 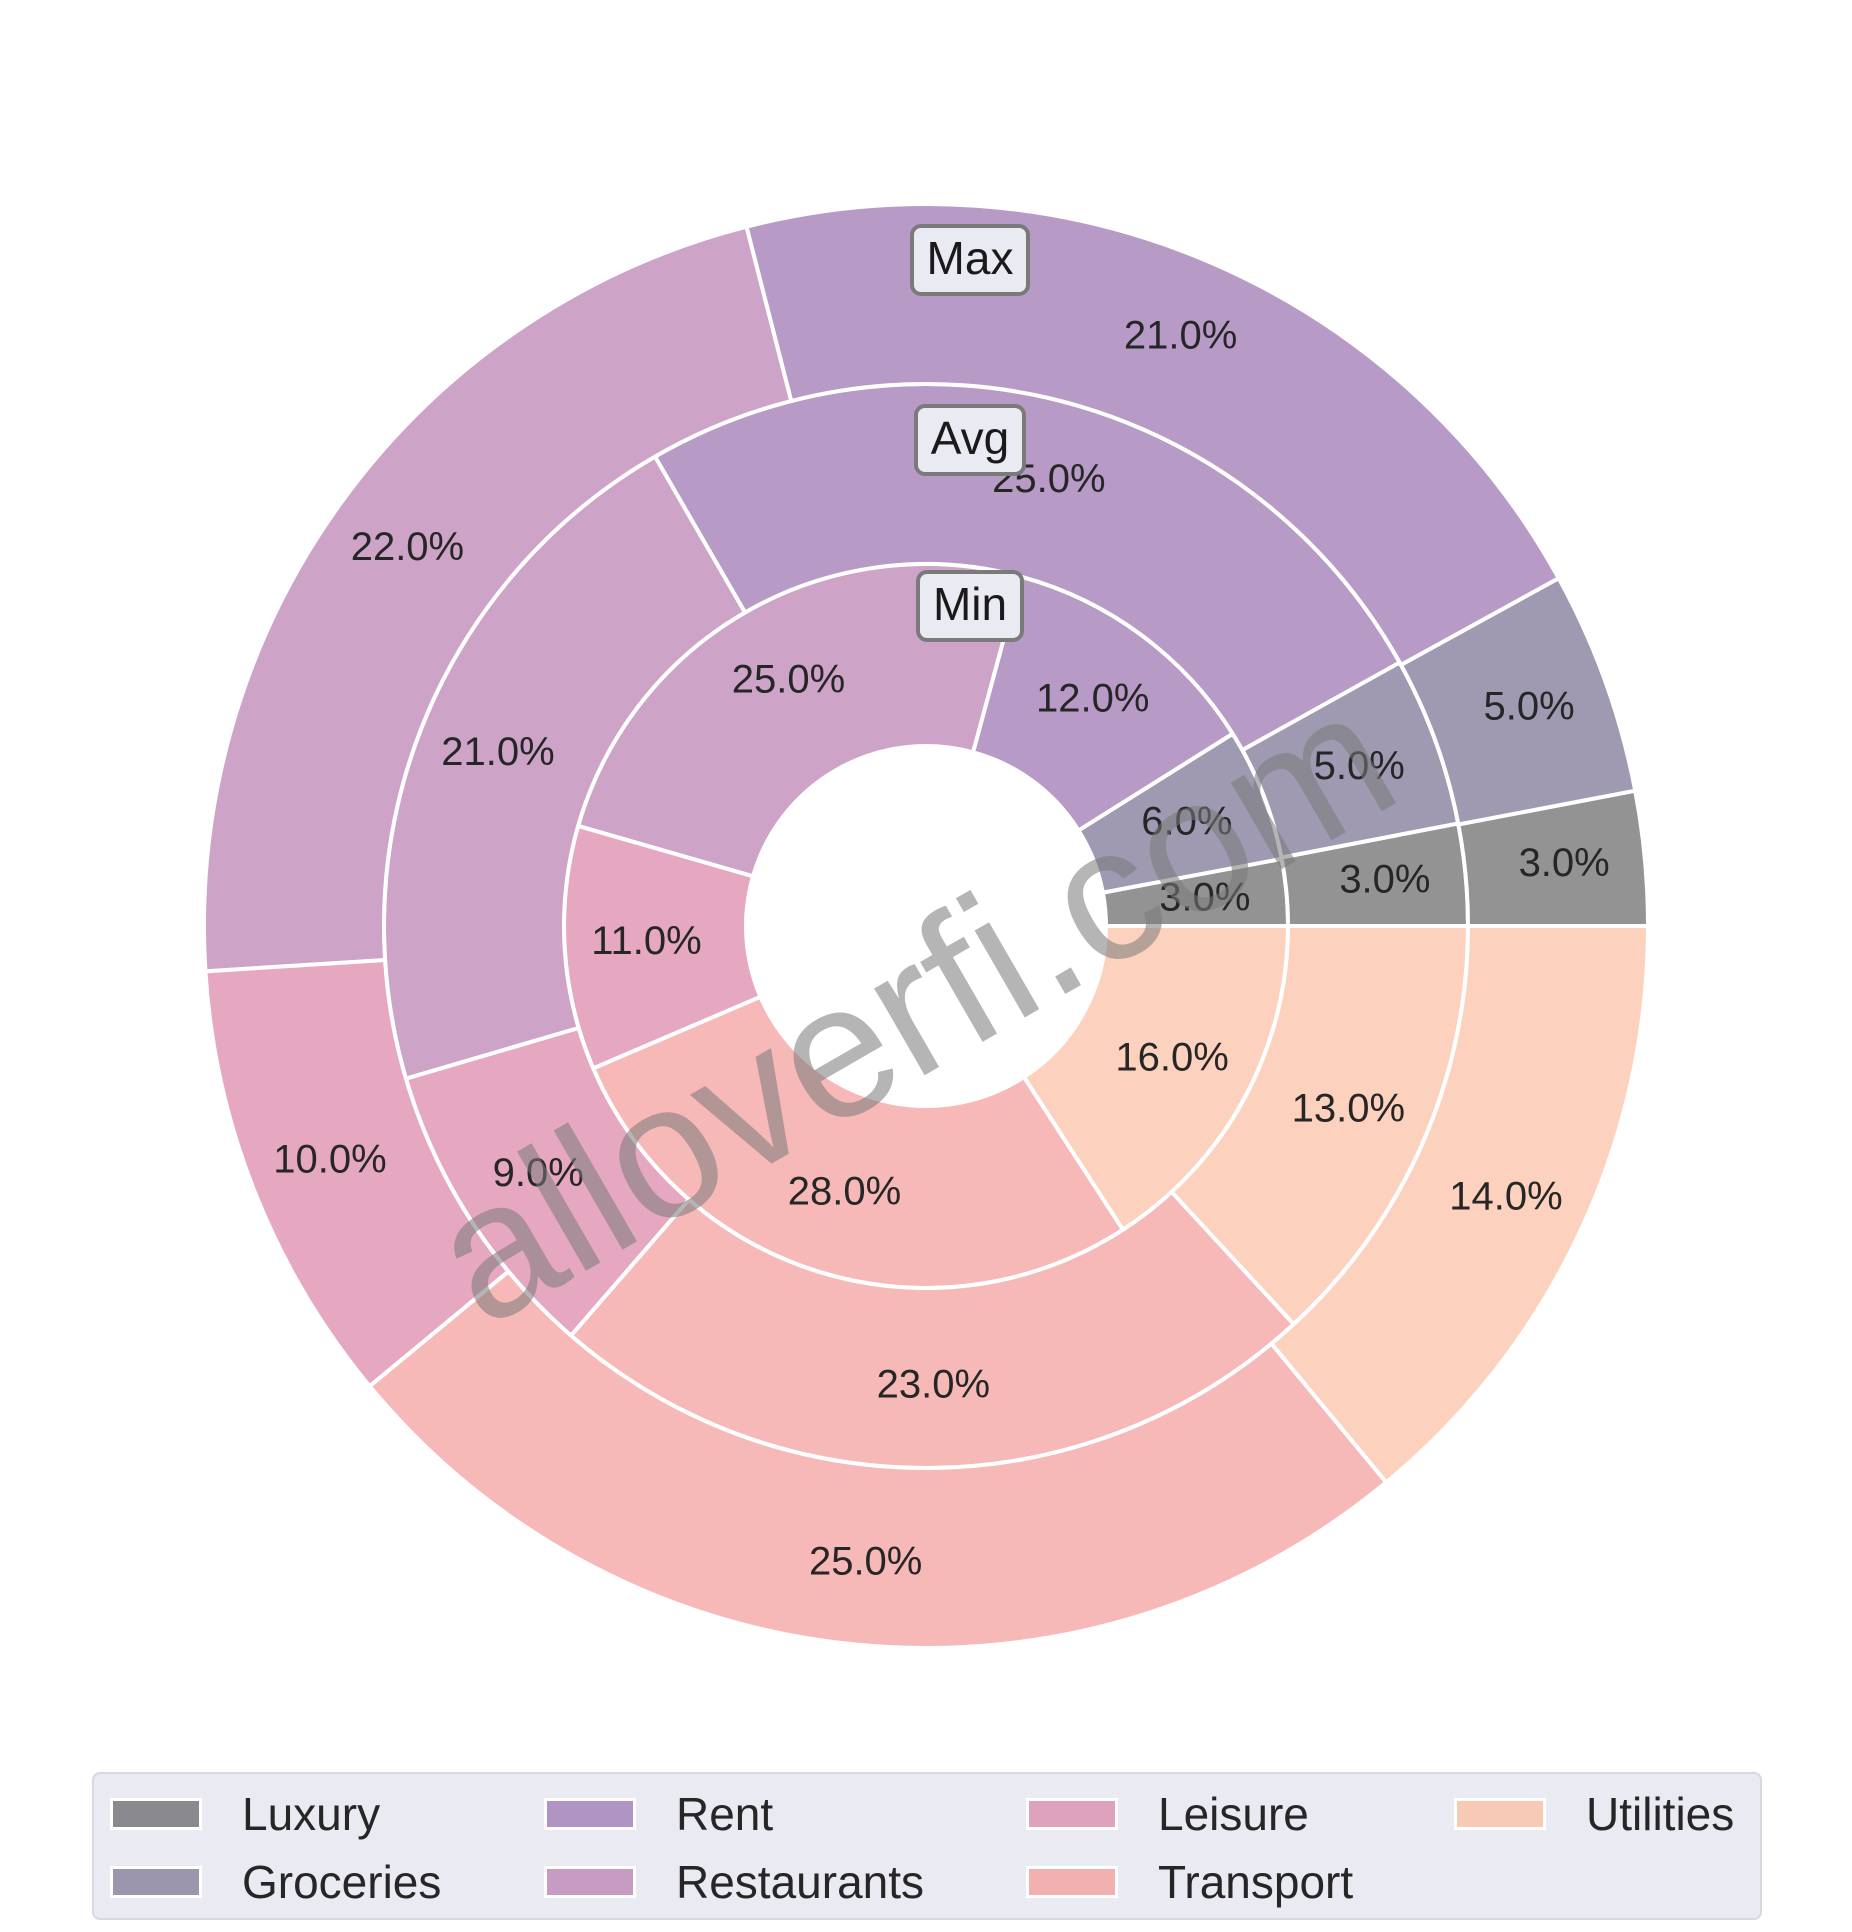 I want to click on slice-max-rent, so click(x=1153, y=435).